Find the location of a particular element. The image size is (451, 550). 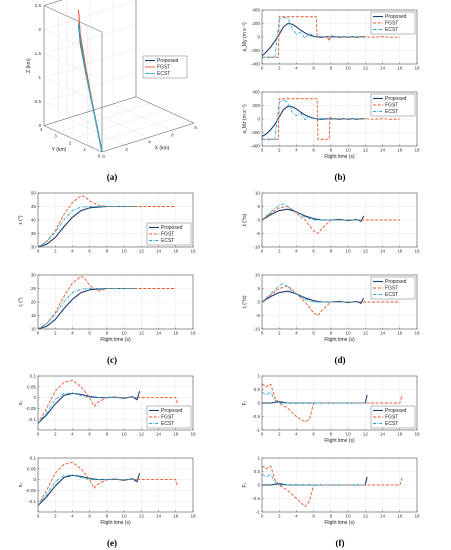

tick-label-y: 4 is located at coordinates (41, 129).